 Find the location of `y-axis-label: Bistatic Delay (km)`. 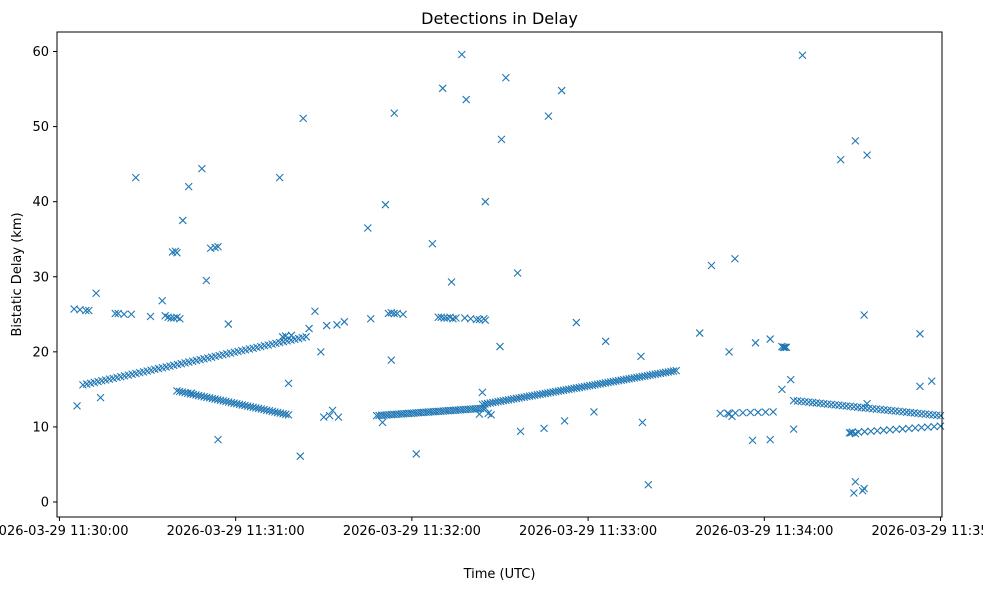

y-axis-label: Bistatic Delay (km) is located at coordinates (17, 274).